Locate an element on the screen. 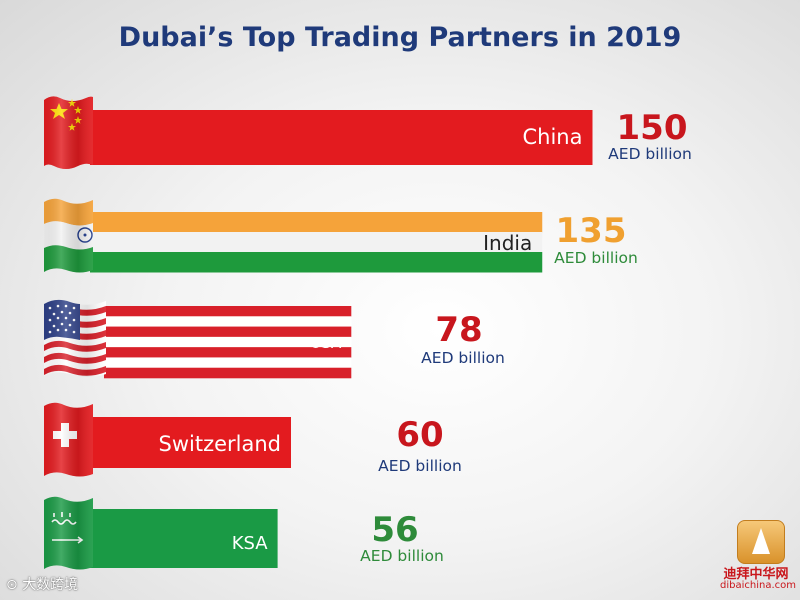  china-flag-shading is located at coordinates (68, 132).